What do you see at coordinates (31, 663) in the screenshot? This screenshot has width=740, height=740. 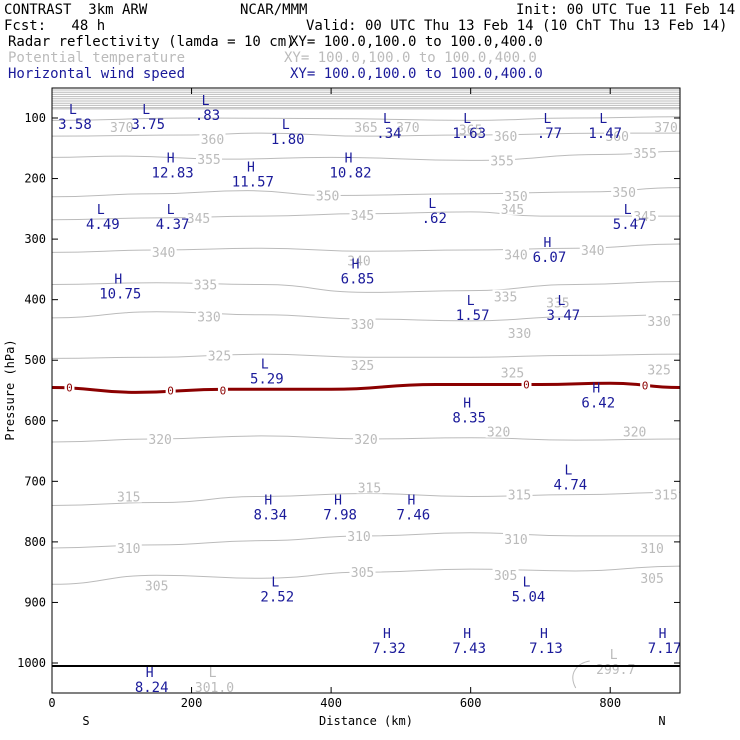 I see `y-tick-label: 1000` at bounding box center [31, 663].